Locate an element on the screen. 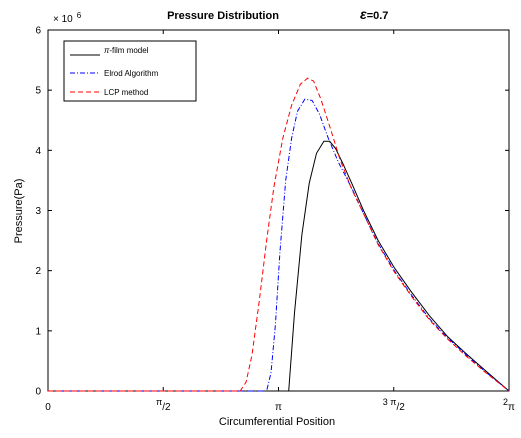  y-tick-label: 2 is located at coordinates (38, 271).